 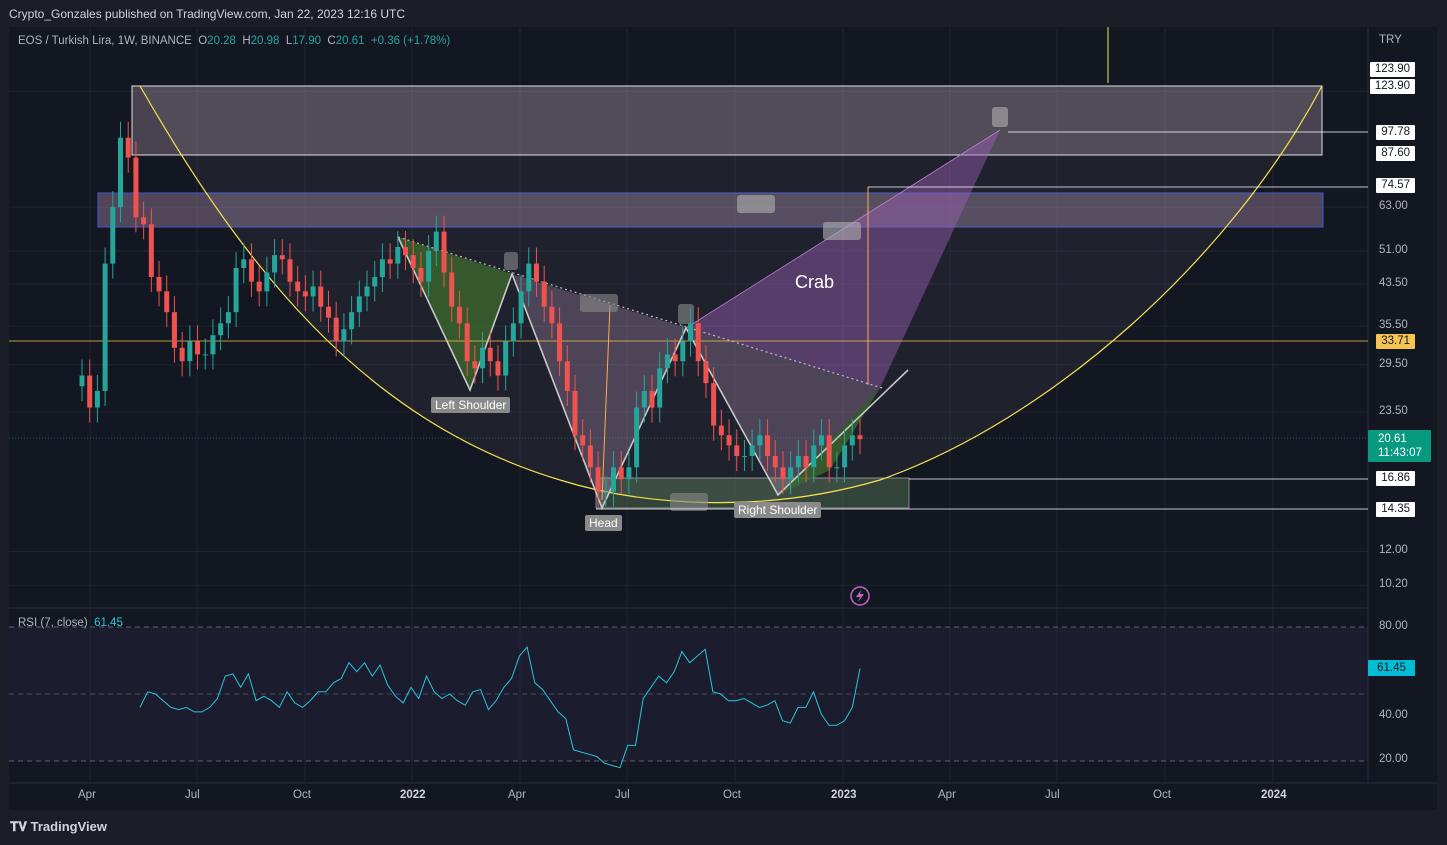 I want to click on price-tag-87: 87.60, so click(x=1395, y=153).